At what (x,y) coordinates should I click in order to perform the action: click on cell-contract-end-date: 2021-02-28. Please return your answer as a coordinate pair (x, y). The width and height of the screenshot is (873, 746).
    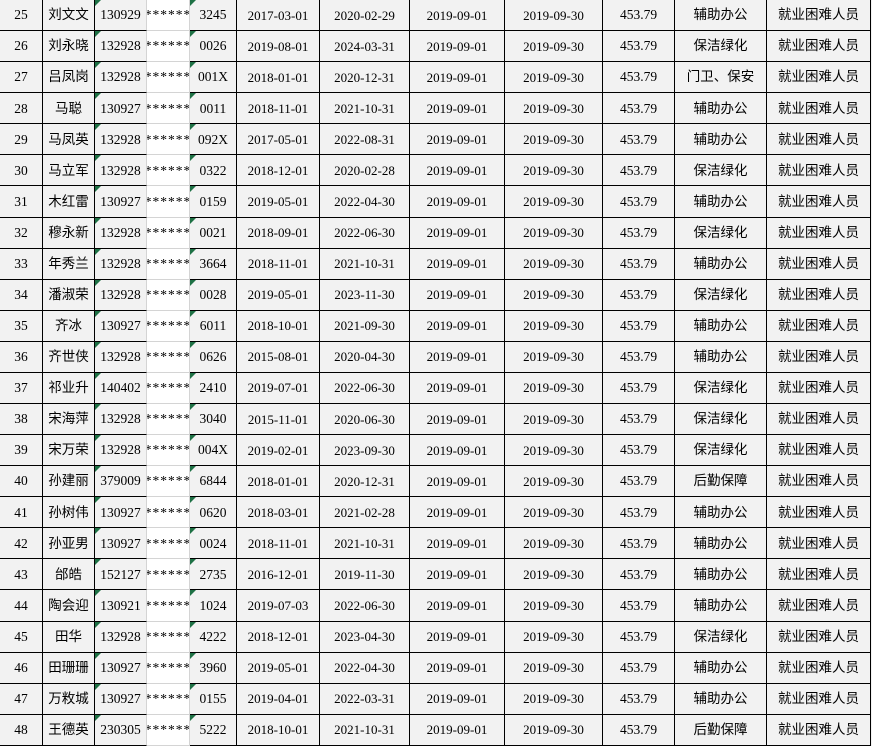
    Looking at the image, I should click on (365, 513).